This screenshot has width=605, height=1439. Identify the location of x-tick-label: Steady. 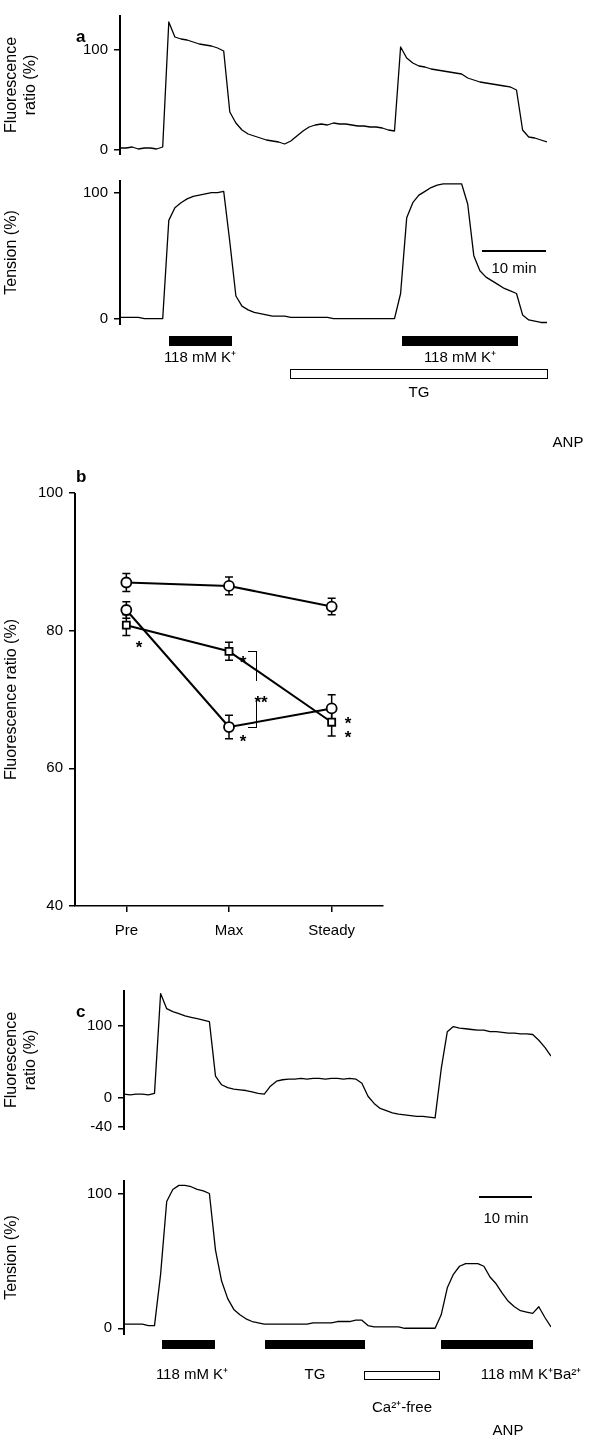
(332, 930).